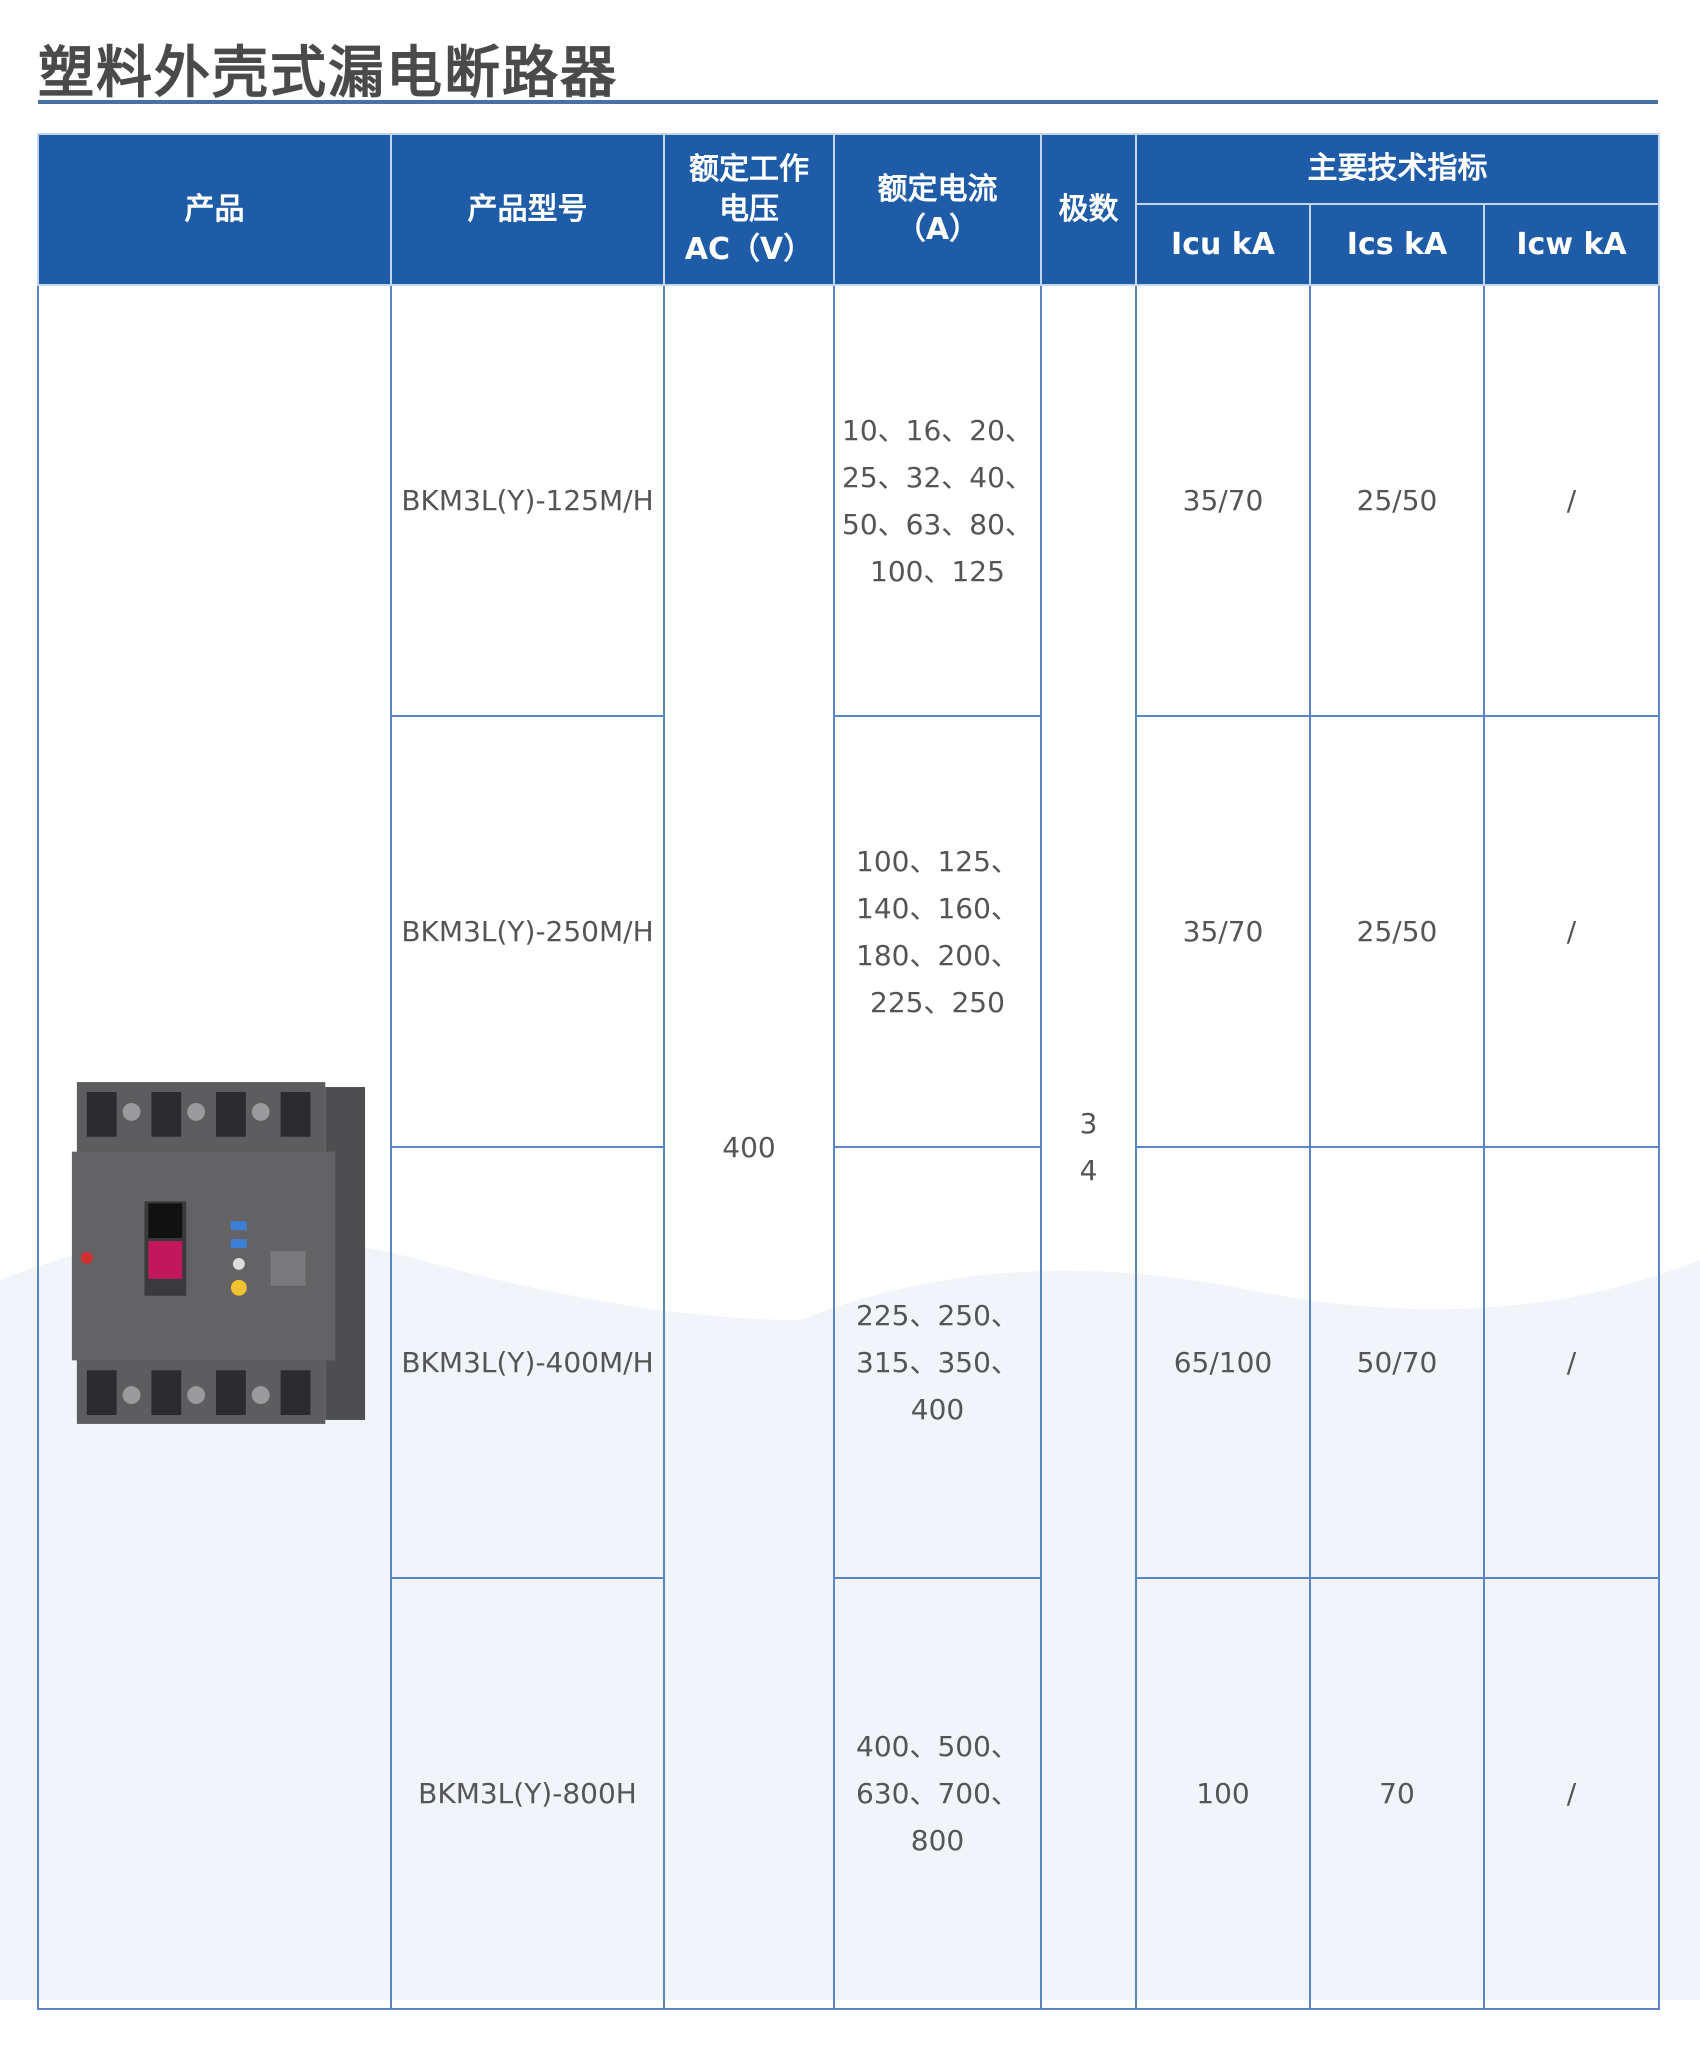 The image size is (1700, 2051). What do you see at coordinates (749, 169) in the screenshot?
I see `header-voltage-line: 额定工作` at bounding box center [749, 169].